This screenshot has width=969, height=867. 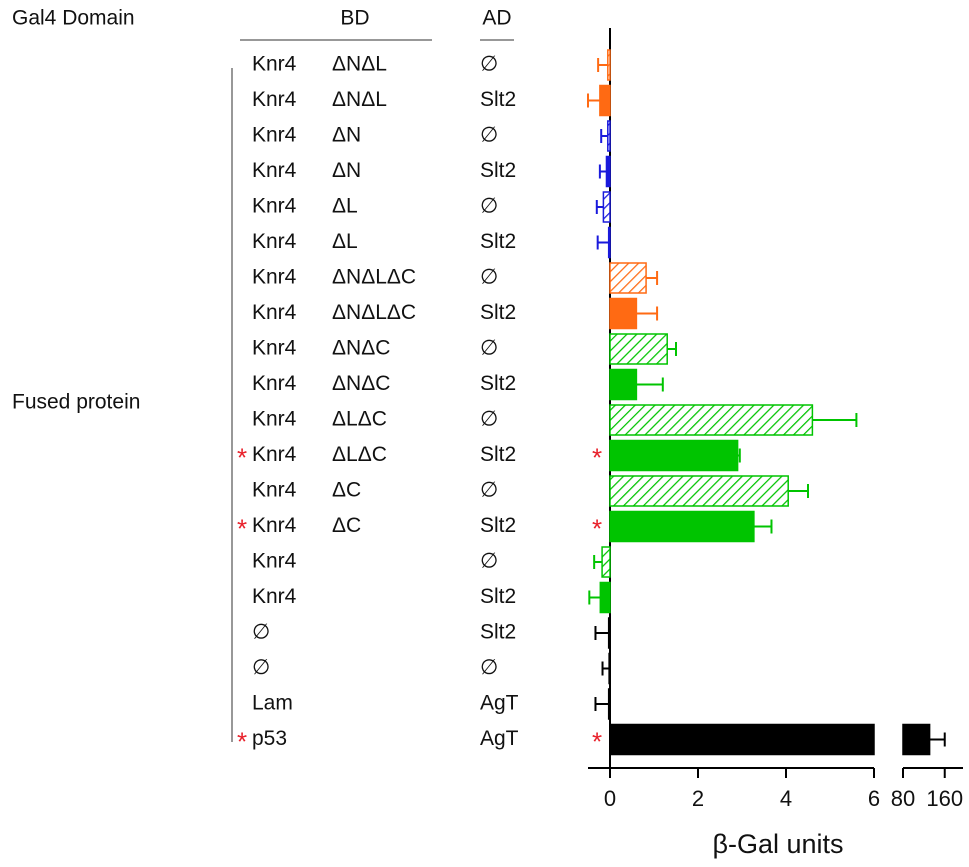 What do you see at coordinates (610, 798) in the screenshot?
I see `x-tick-label: 0` at bounding box center [610, 798].